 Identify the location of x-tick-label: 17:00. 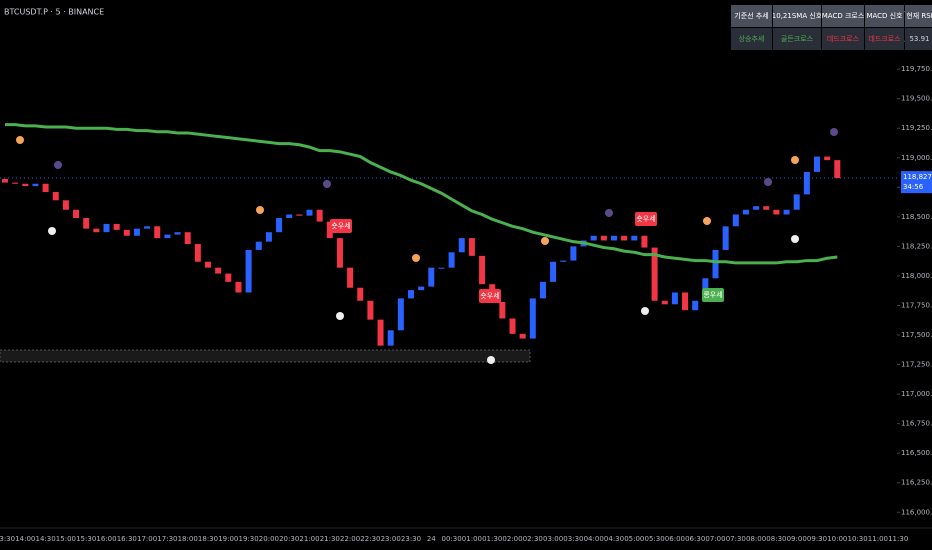
(147, 539).